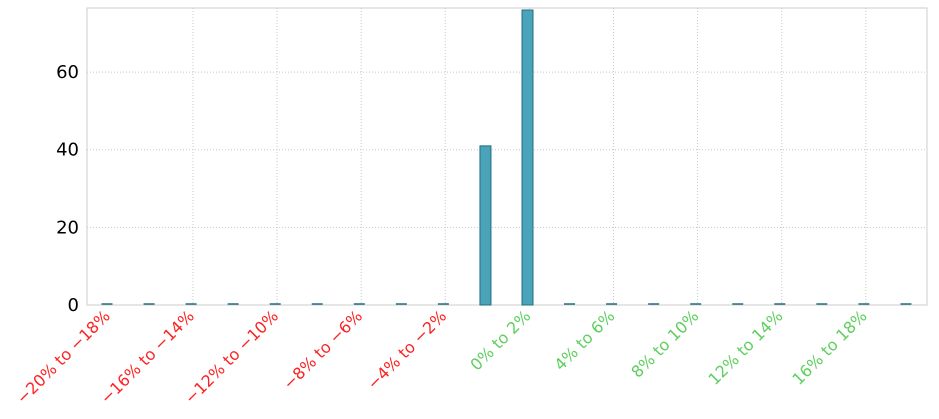 This screenshot has height=419, width=939. Describe the element at coordinates (829, 347) in the screenshot. I see `x-tick-label: 16% to 18%` at that location.